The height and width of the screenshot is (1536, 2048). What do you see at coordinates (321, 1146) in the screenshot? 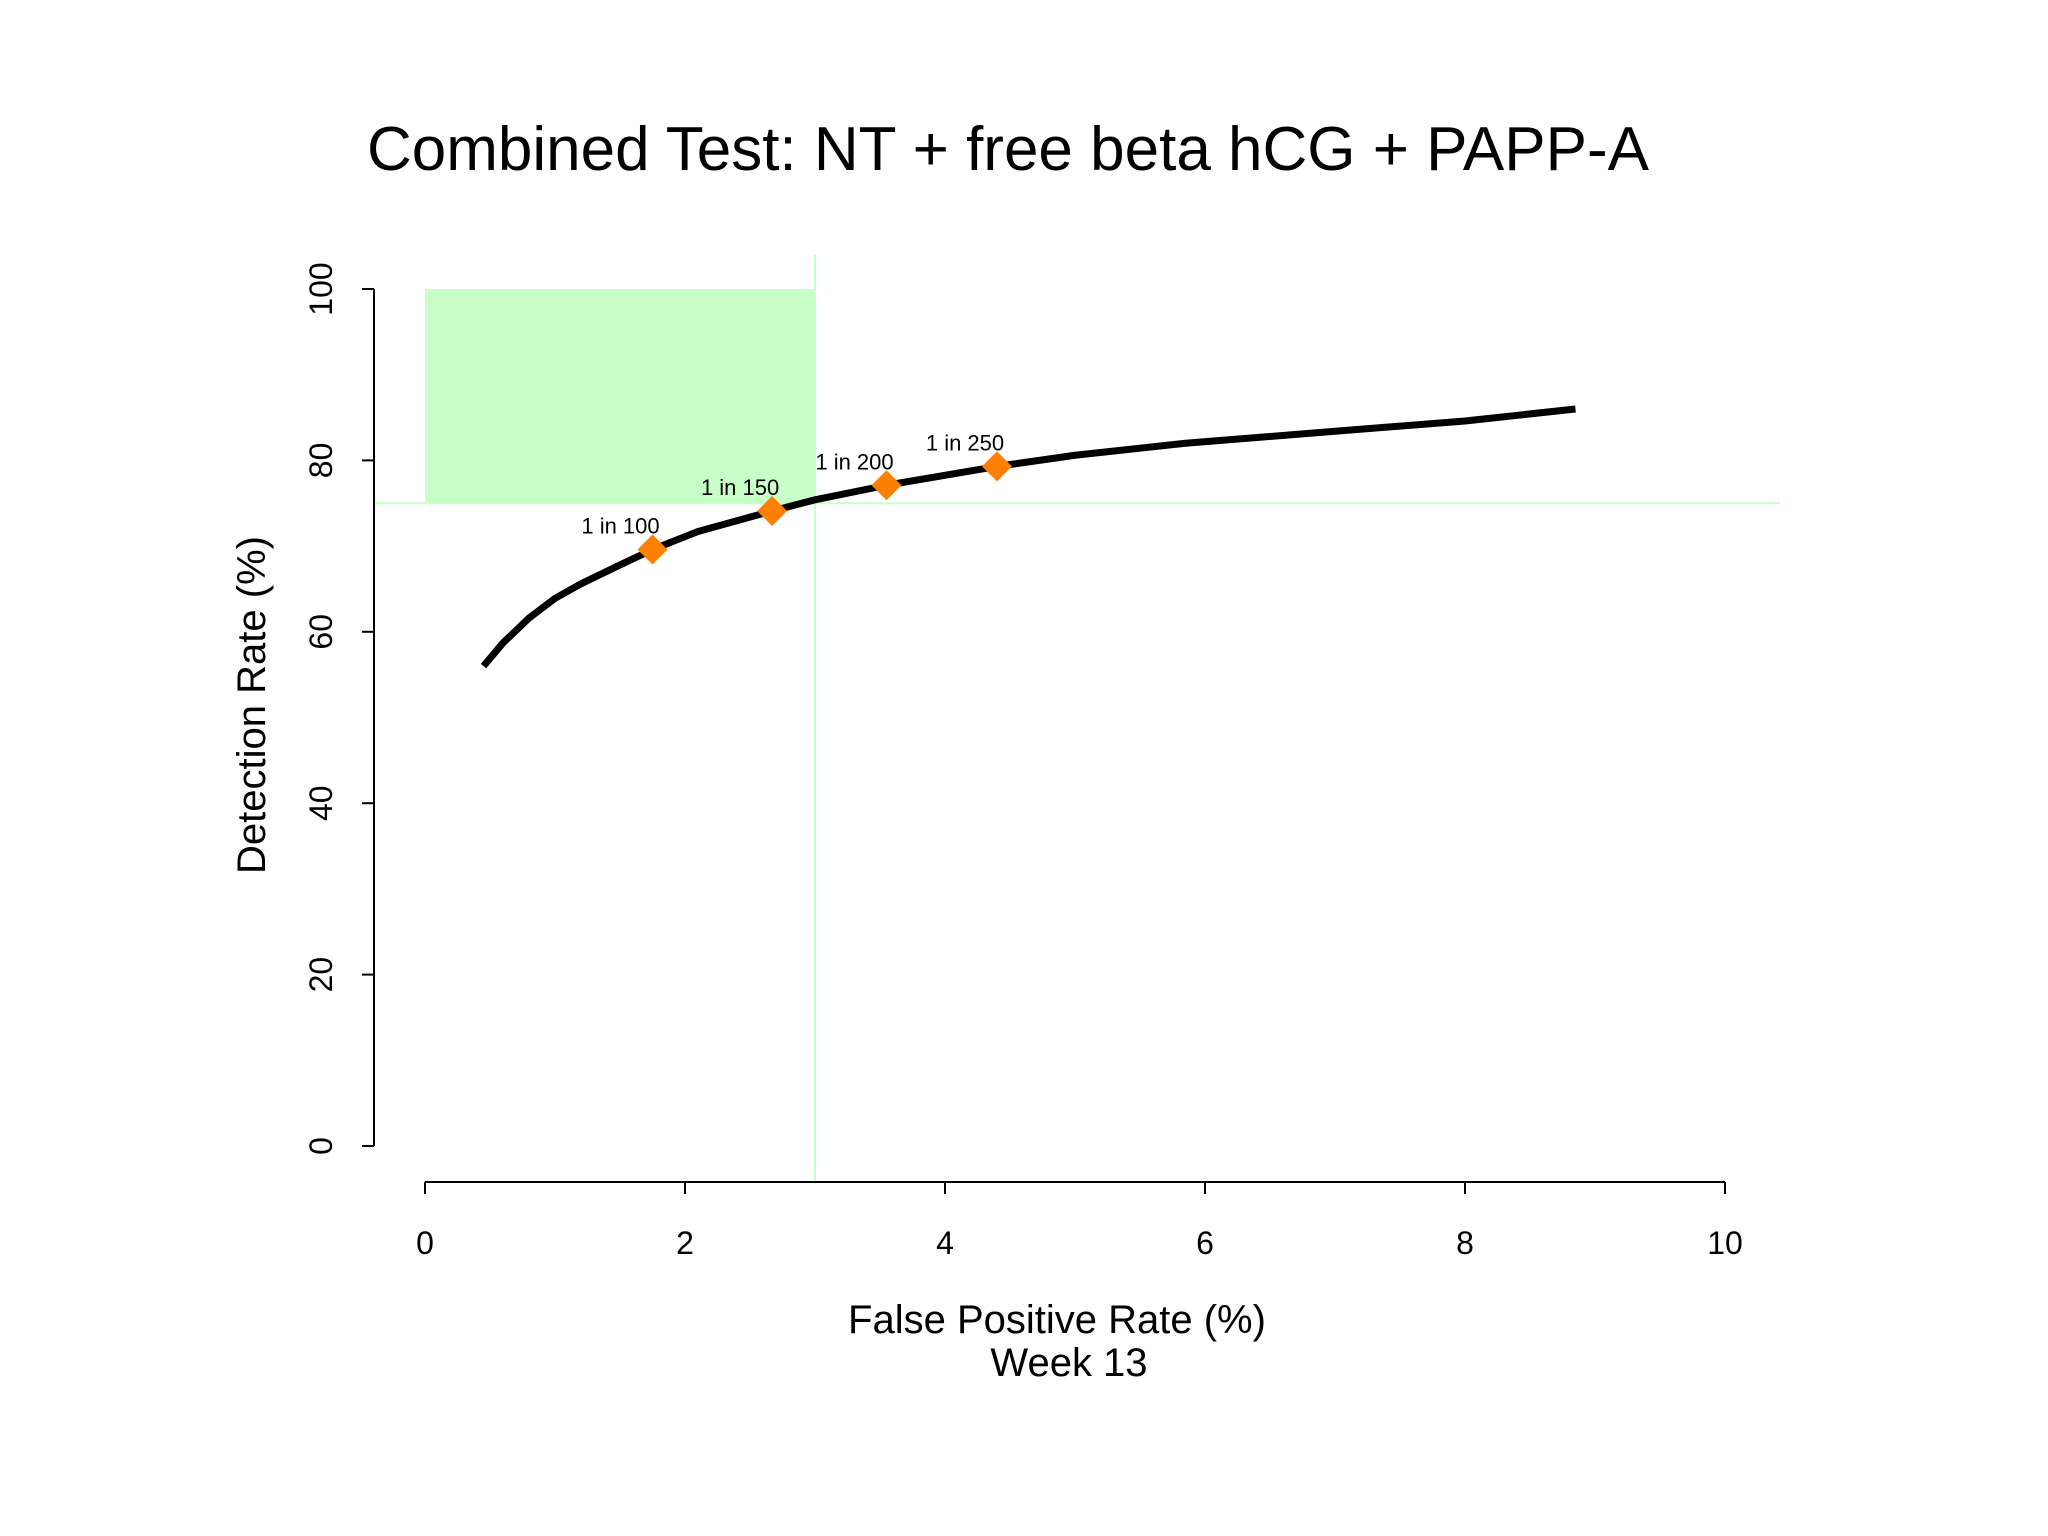
I see `y-tick-label: 0` at bounding box center [321, 1146].